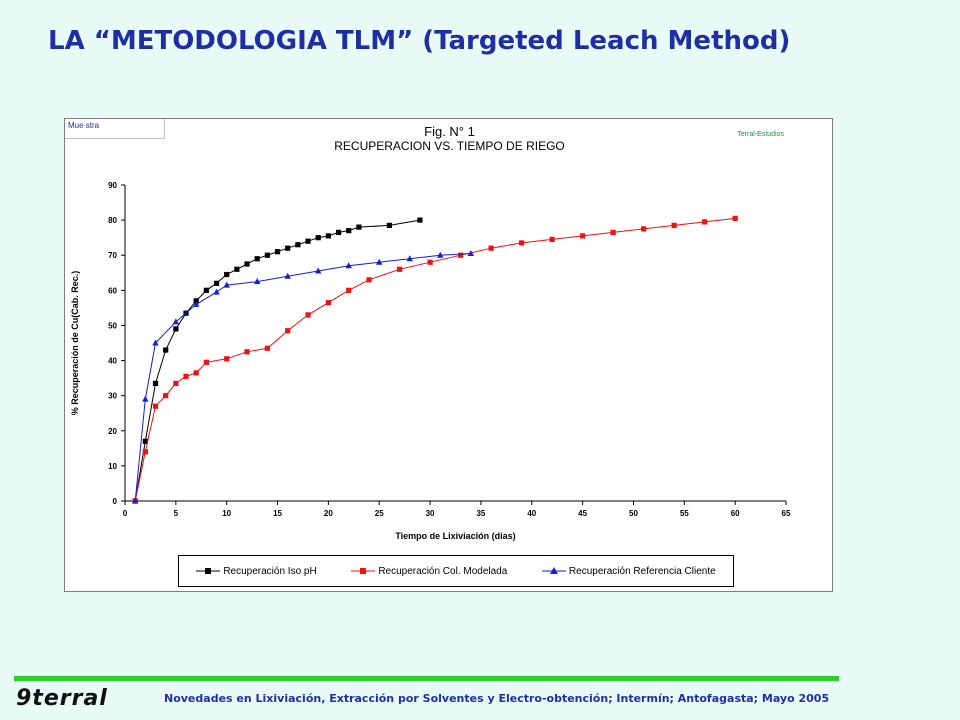 The image size is (960, 720). What do you see at coordinates (735, 513) in the screenshot?
I see `x-tick-label: 60` at bounding box center [735, 513].